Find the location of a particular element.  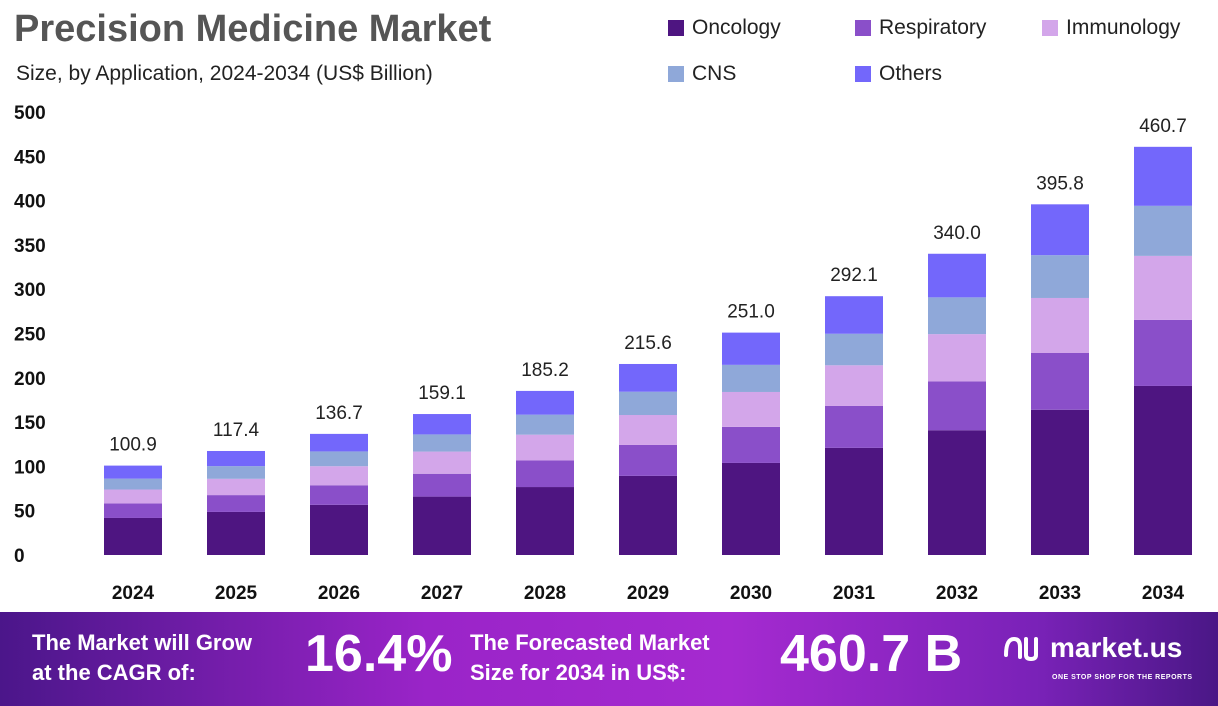

y-tick-label: 0 is located at coordinates (19, 556).